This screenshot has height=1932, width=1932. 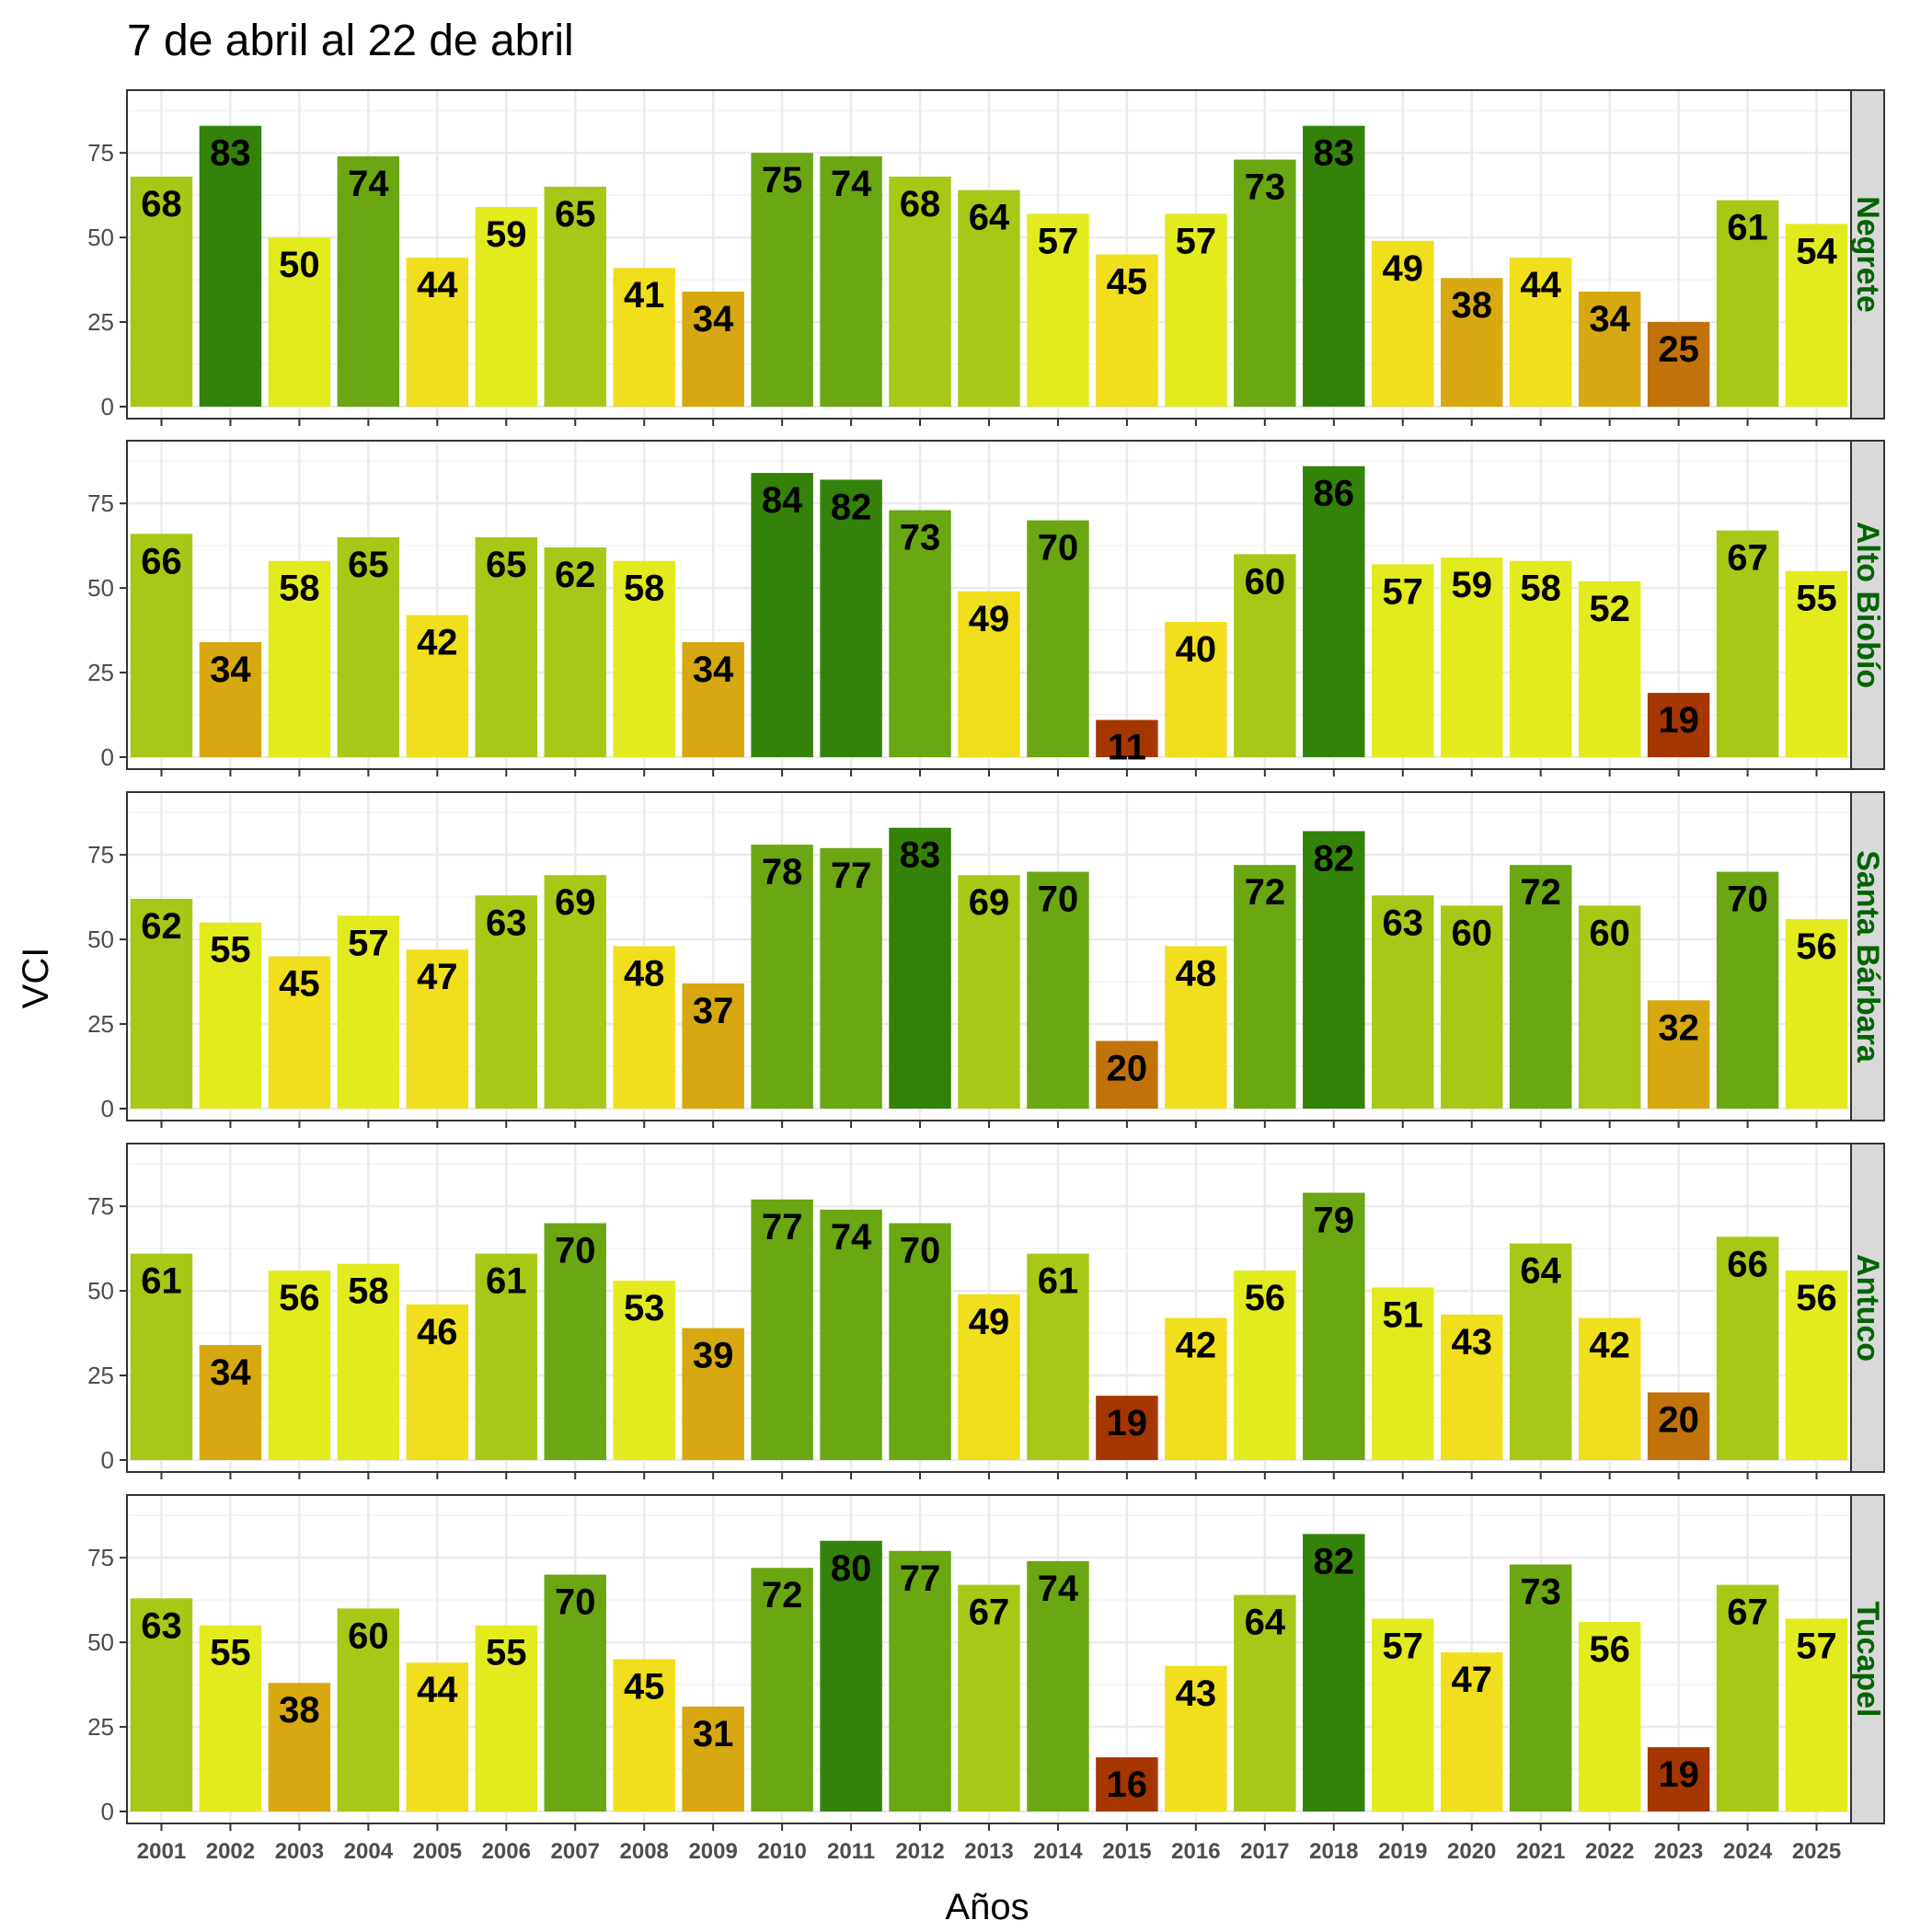 I want to click on bar-value-label: 41, so click(x=644, y=295).